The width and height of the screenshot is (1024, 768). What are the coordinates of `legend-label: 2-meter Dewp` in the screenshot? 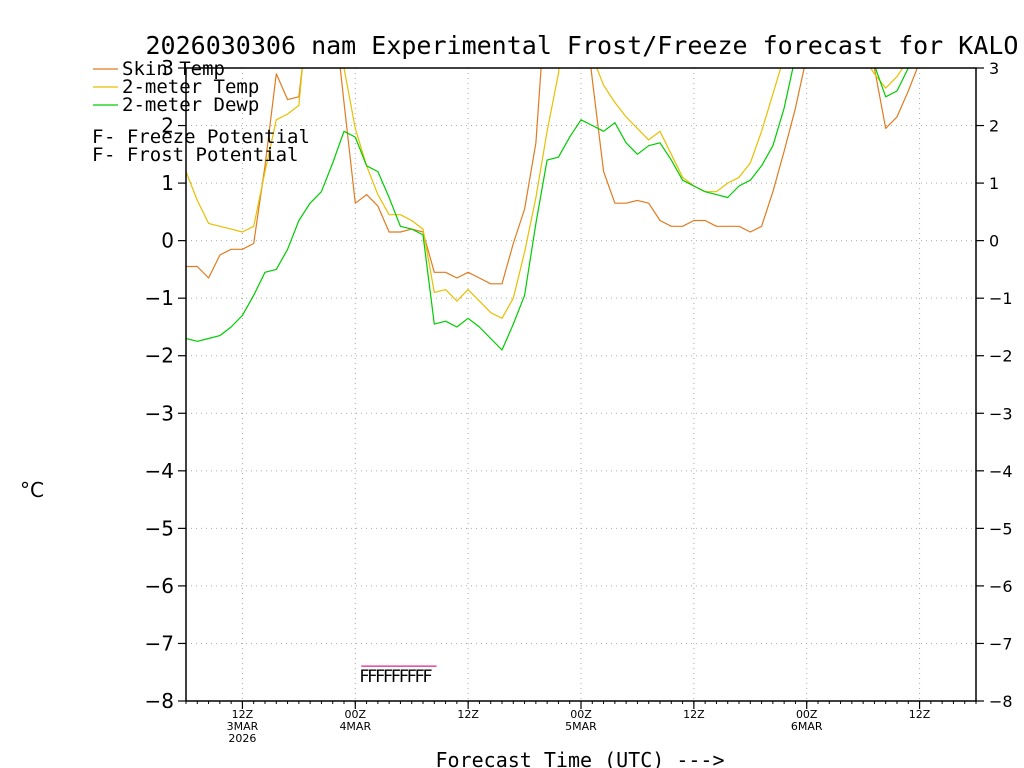 It's located at (190, 105).